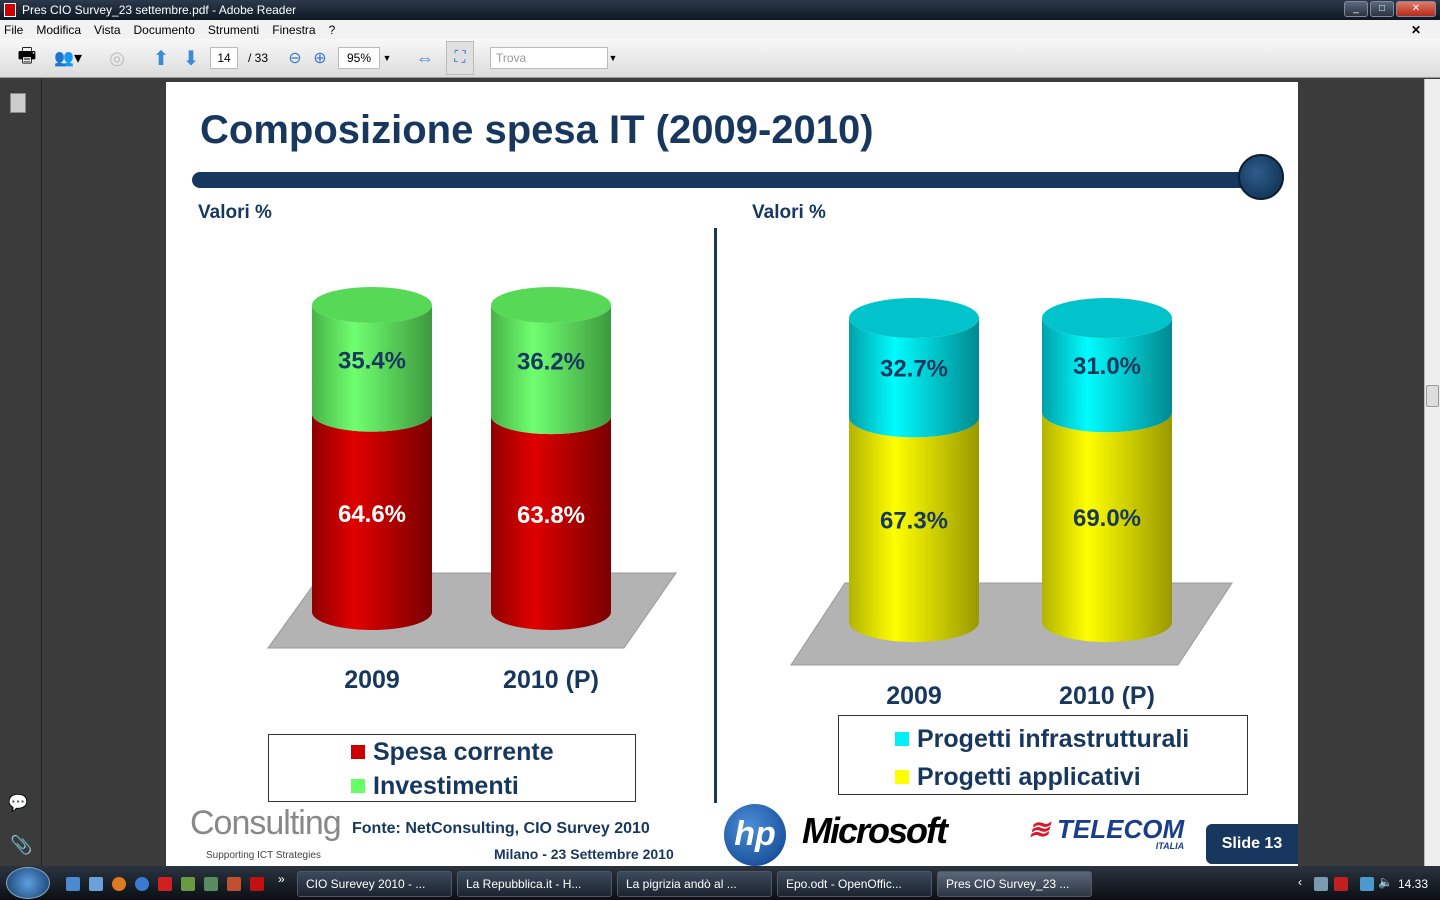 This screenshot has height=900, width=1440. What do you see at coordinates (1106, 832) in the screenshot?
I see `telecom-logo: ≋ TELECOM ITALIA` at bounding box center [1106, 832].